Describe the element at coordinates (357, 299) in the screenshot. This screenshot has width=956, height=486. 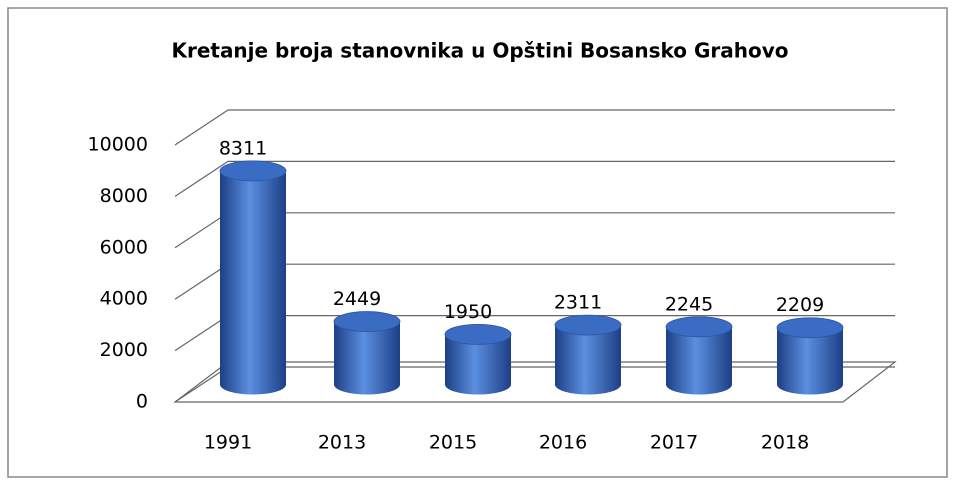
I see `data-label: 2449` at that location.